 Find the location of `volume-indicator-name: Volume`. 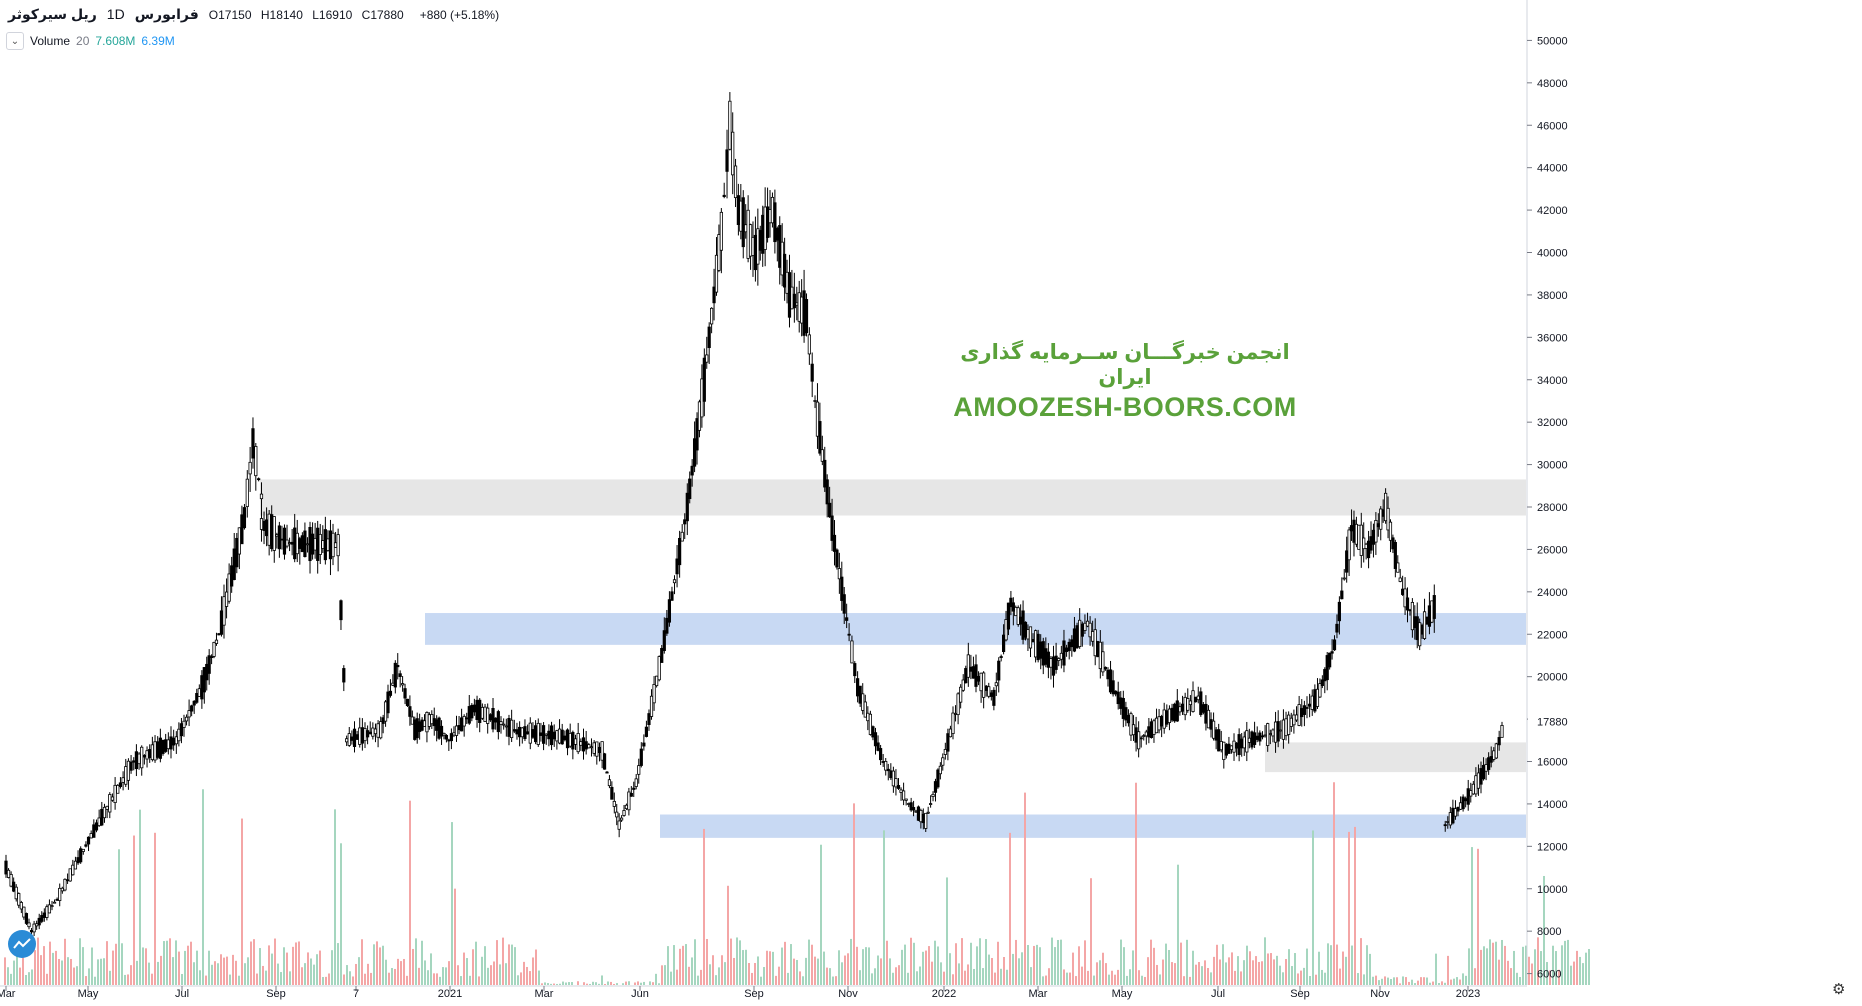

volume-indicator-name: Volume is located at coordinates (50, 41).